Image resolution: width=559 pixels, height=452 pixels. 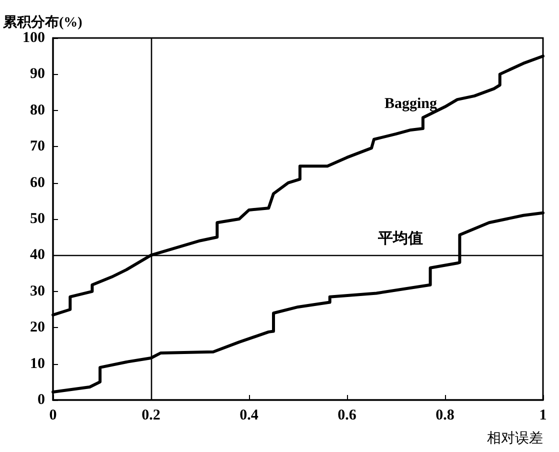 What do you see at coordinates (37, 219) in the screenshot?
I see `y-tick-label: 50` at bounding box center [37, 219].